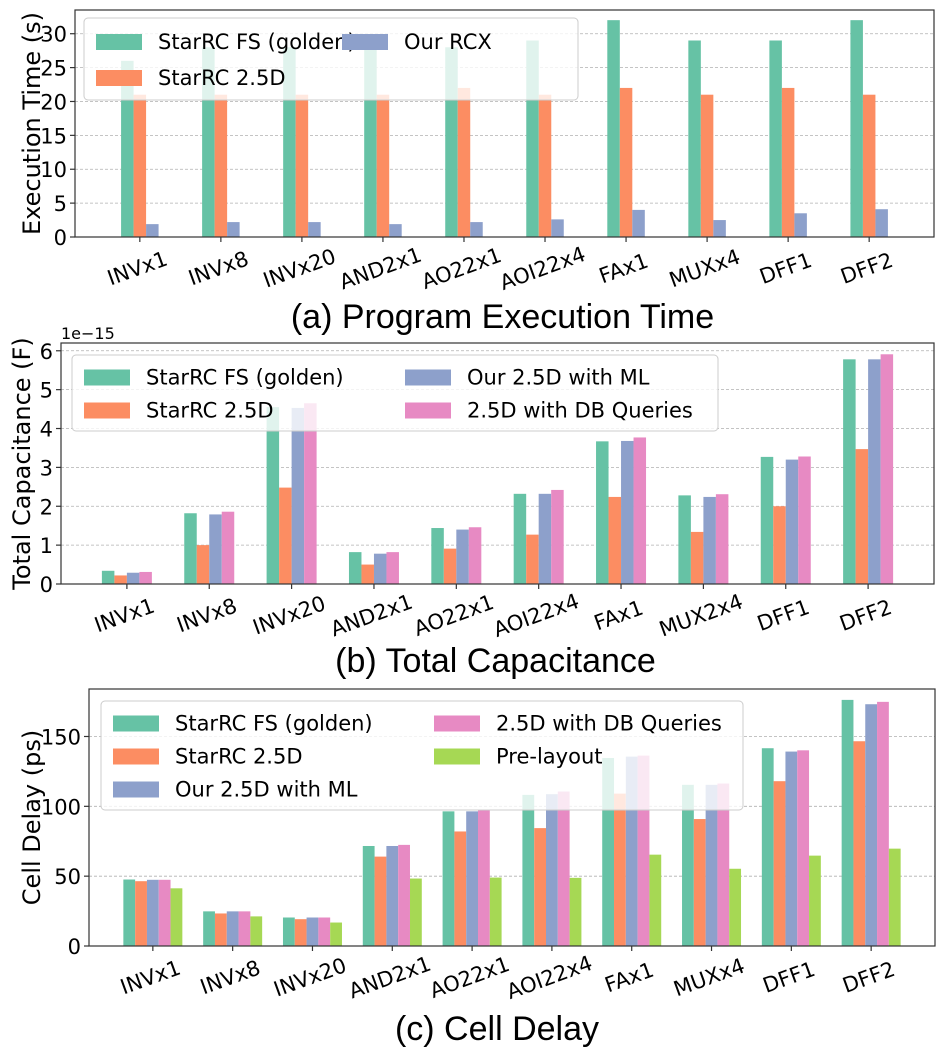  What do you see at coordinates (228, 547) in the screenshot?
I see `bar-db-invx8` at bounding box center [228, 547].